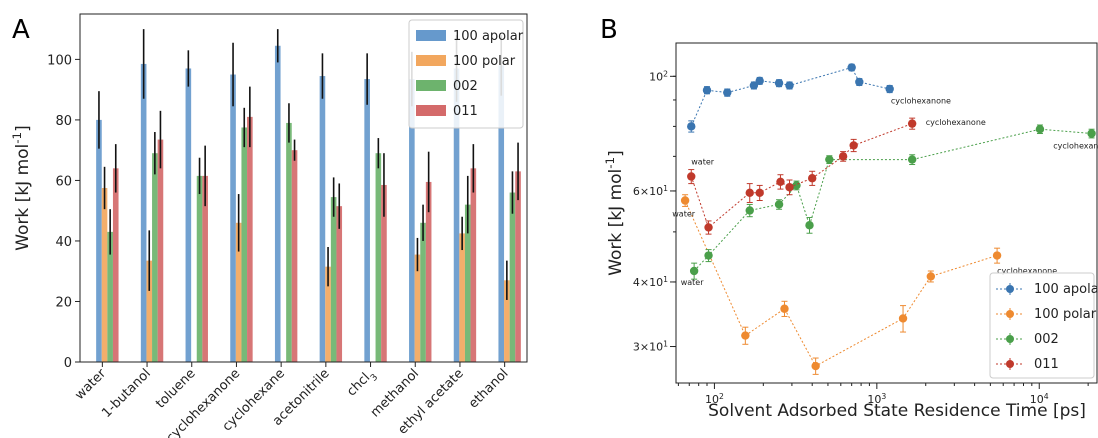 The image size is (1098, 438). What do you see at coordinates (63, 121) in the screenshot?
I see `y-tick-label: 80` at bounding box center [63, 121].